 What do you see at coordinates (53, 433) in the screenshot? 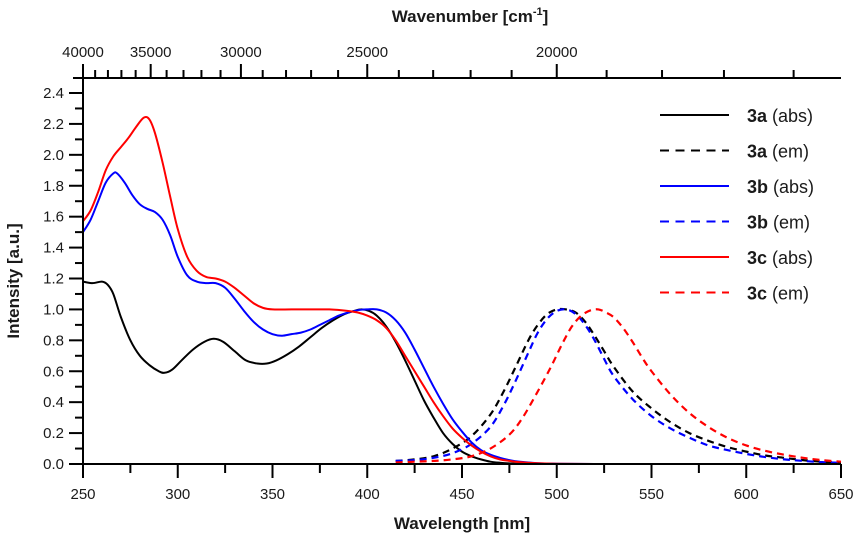
I see `y-tick-label: 0.2` at bounding box center [53, 433].